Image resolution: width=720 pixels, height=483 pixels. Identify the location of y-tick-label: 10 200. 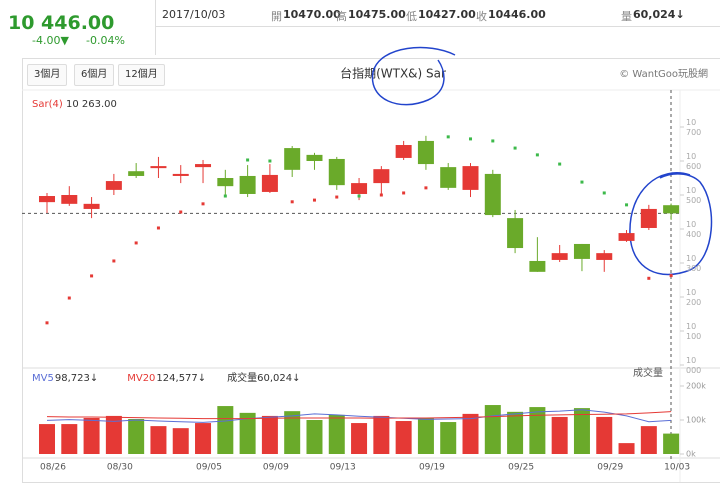
(693, 297).